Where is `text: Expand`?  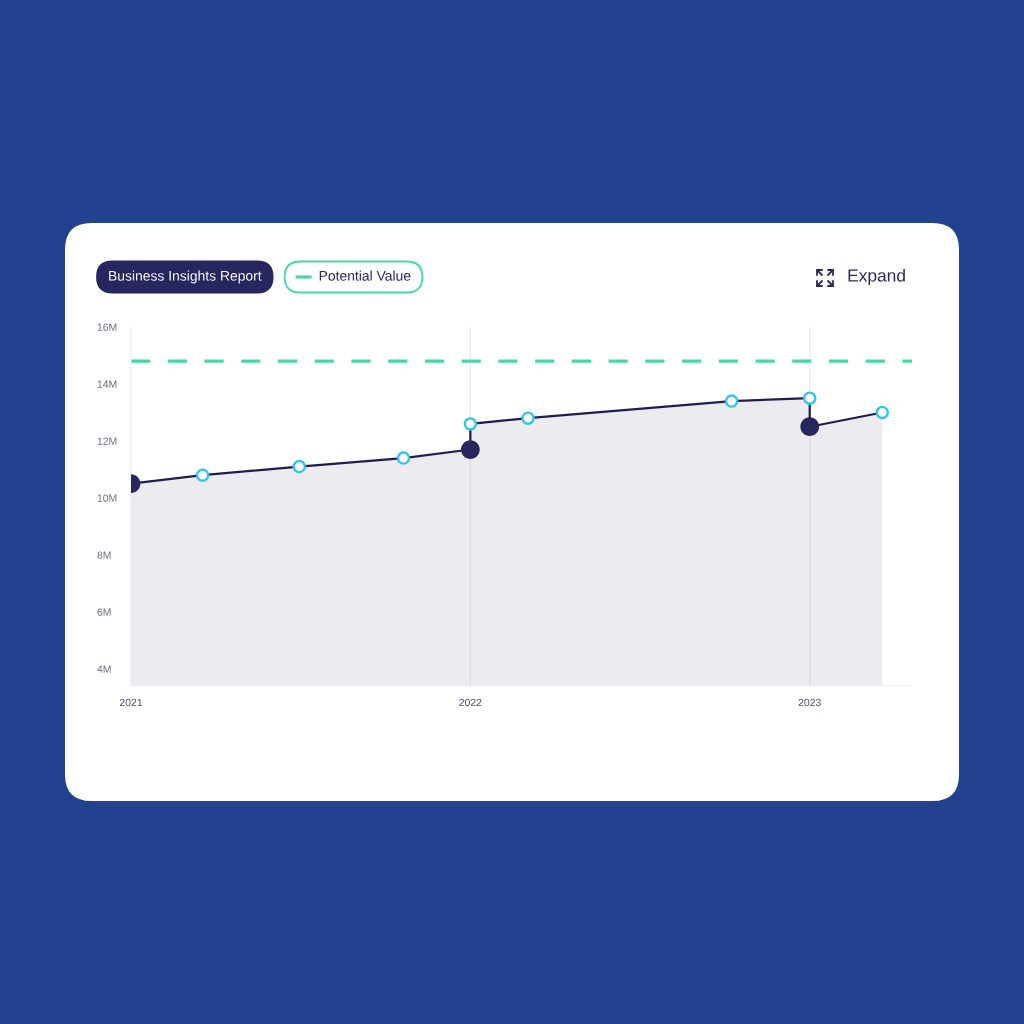 text: Expand is located at coordinates (876, 277).